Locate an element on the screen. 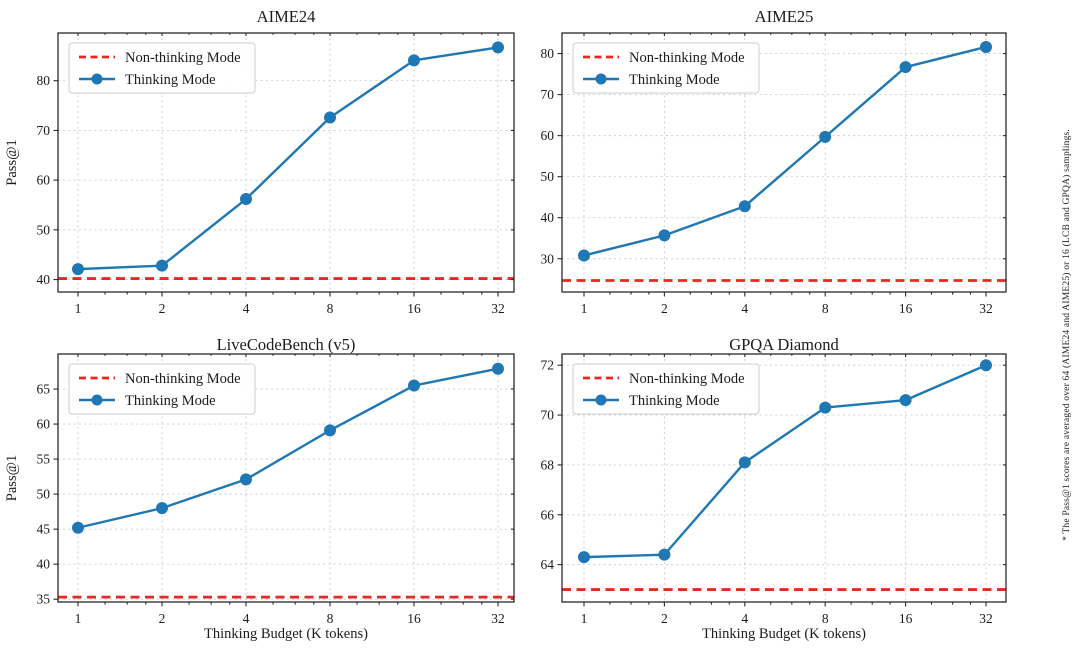  chart-title: LiveCodeBench (v5) is located at coordinates (286, 344).